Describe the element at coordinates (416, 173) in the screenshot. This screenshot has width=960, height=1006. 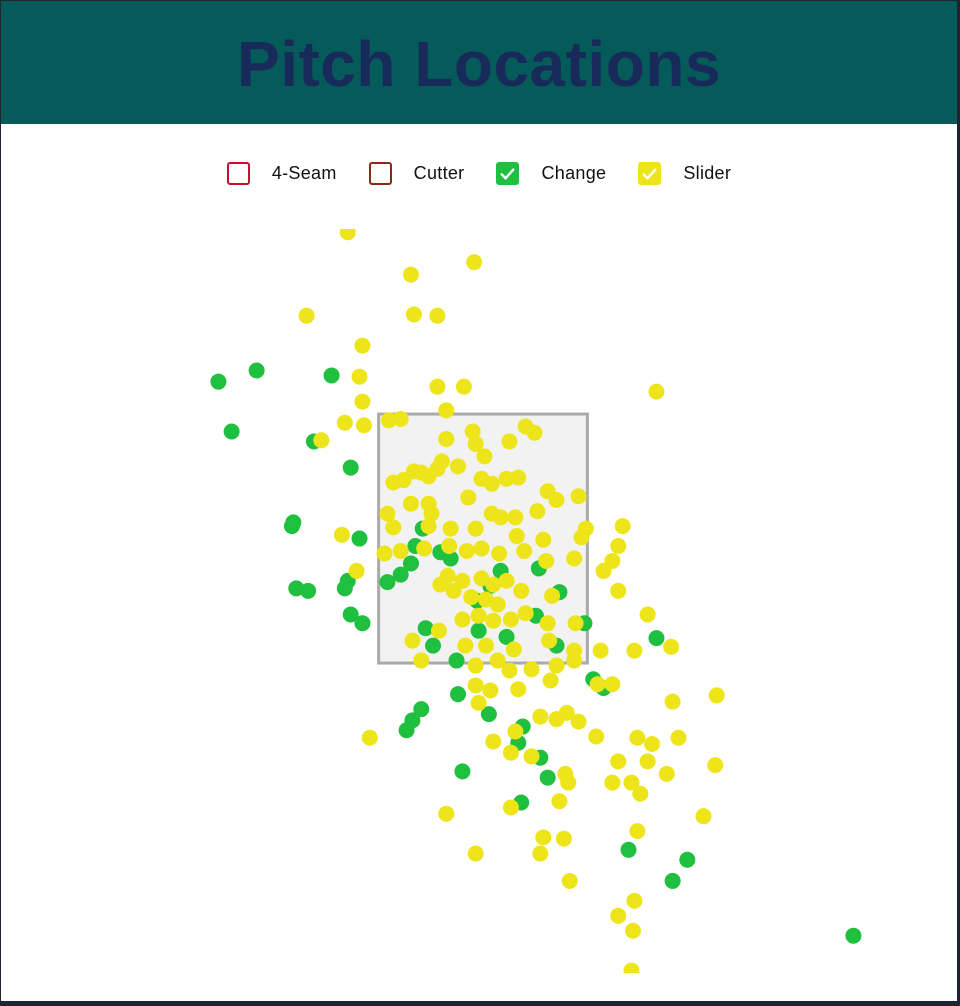
I see `legend-item-cutter: Cutter` at that location.